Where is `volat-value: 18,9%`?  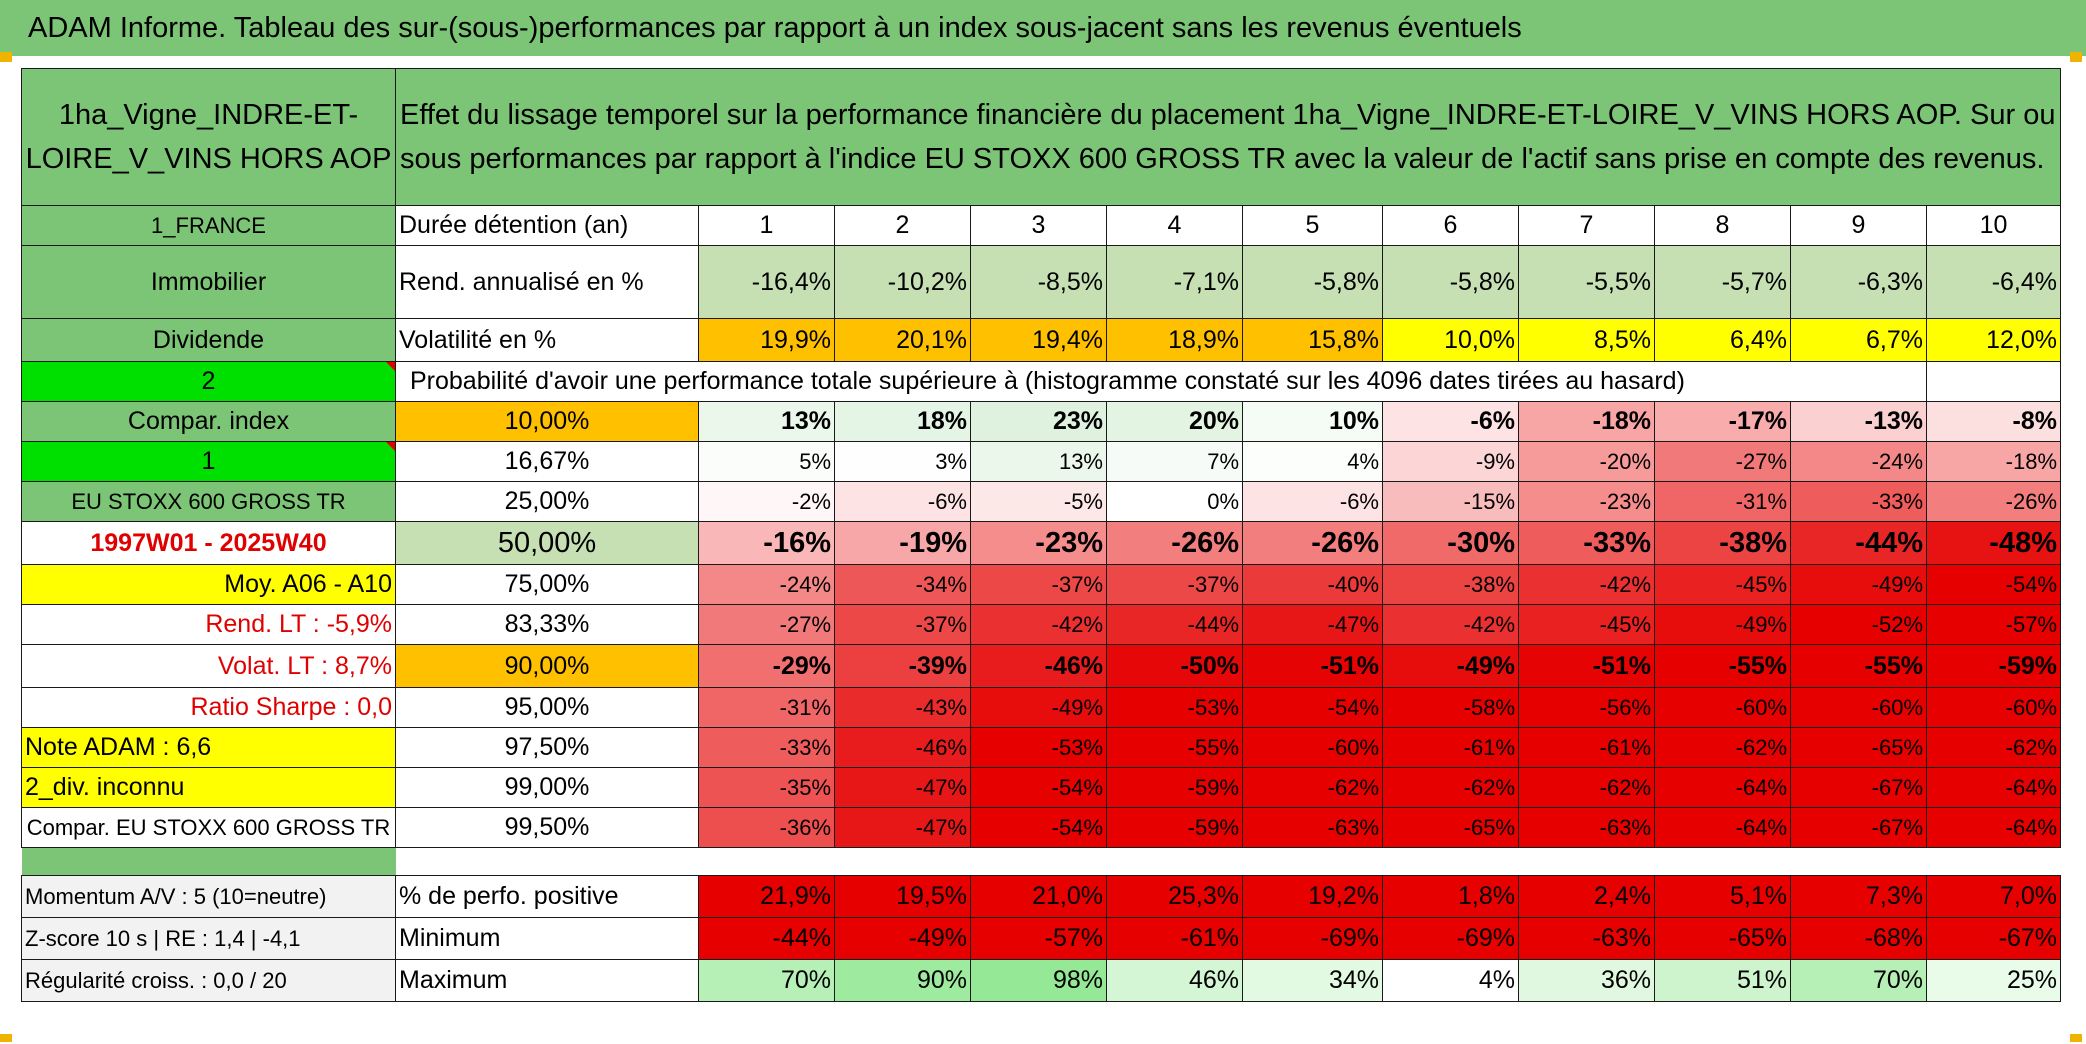
volat-value: 18,9% is located at coordinates (1174, 340).